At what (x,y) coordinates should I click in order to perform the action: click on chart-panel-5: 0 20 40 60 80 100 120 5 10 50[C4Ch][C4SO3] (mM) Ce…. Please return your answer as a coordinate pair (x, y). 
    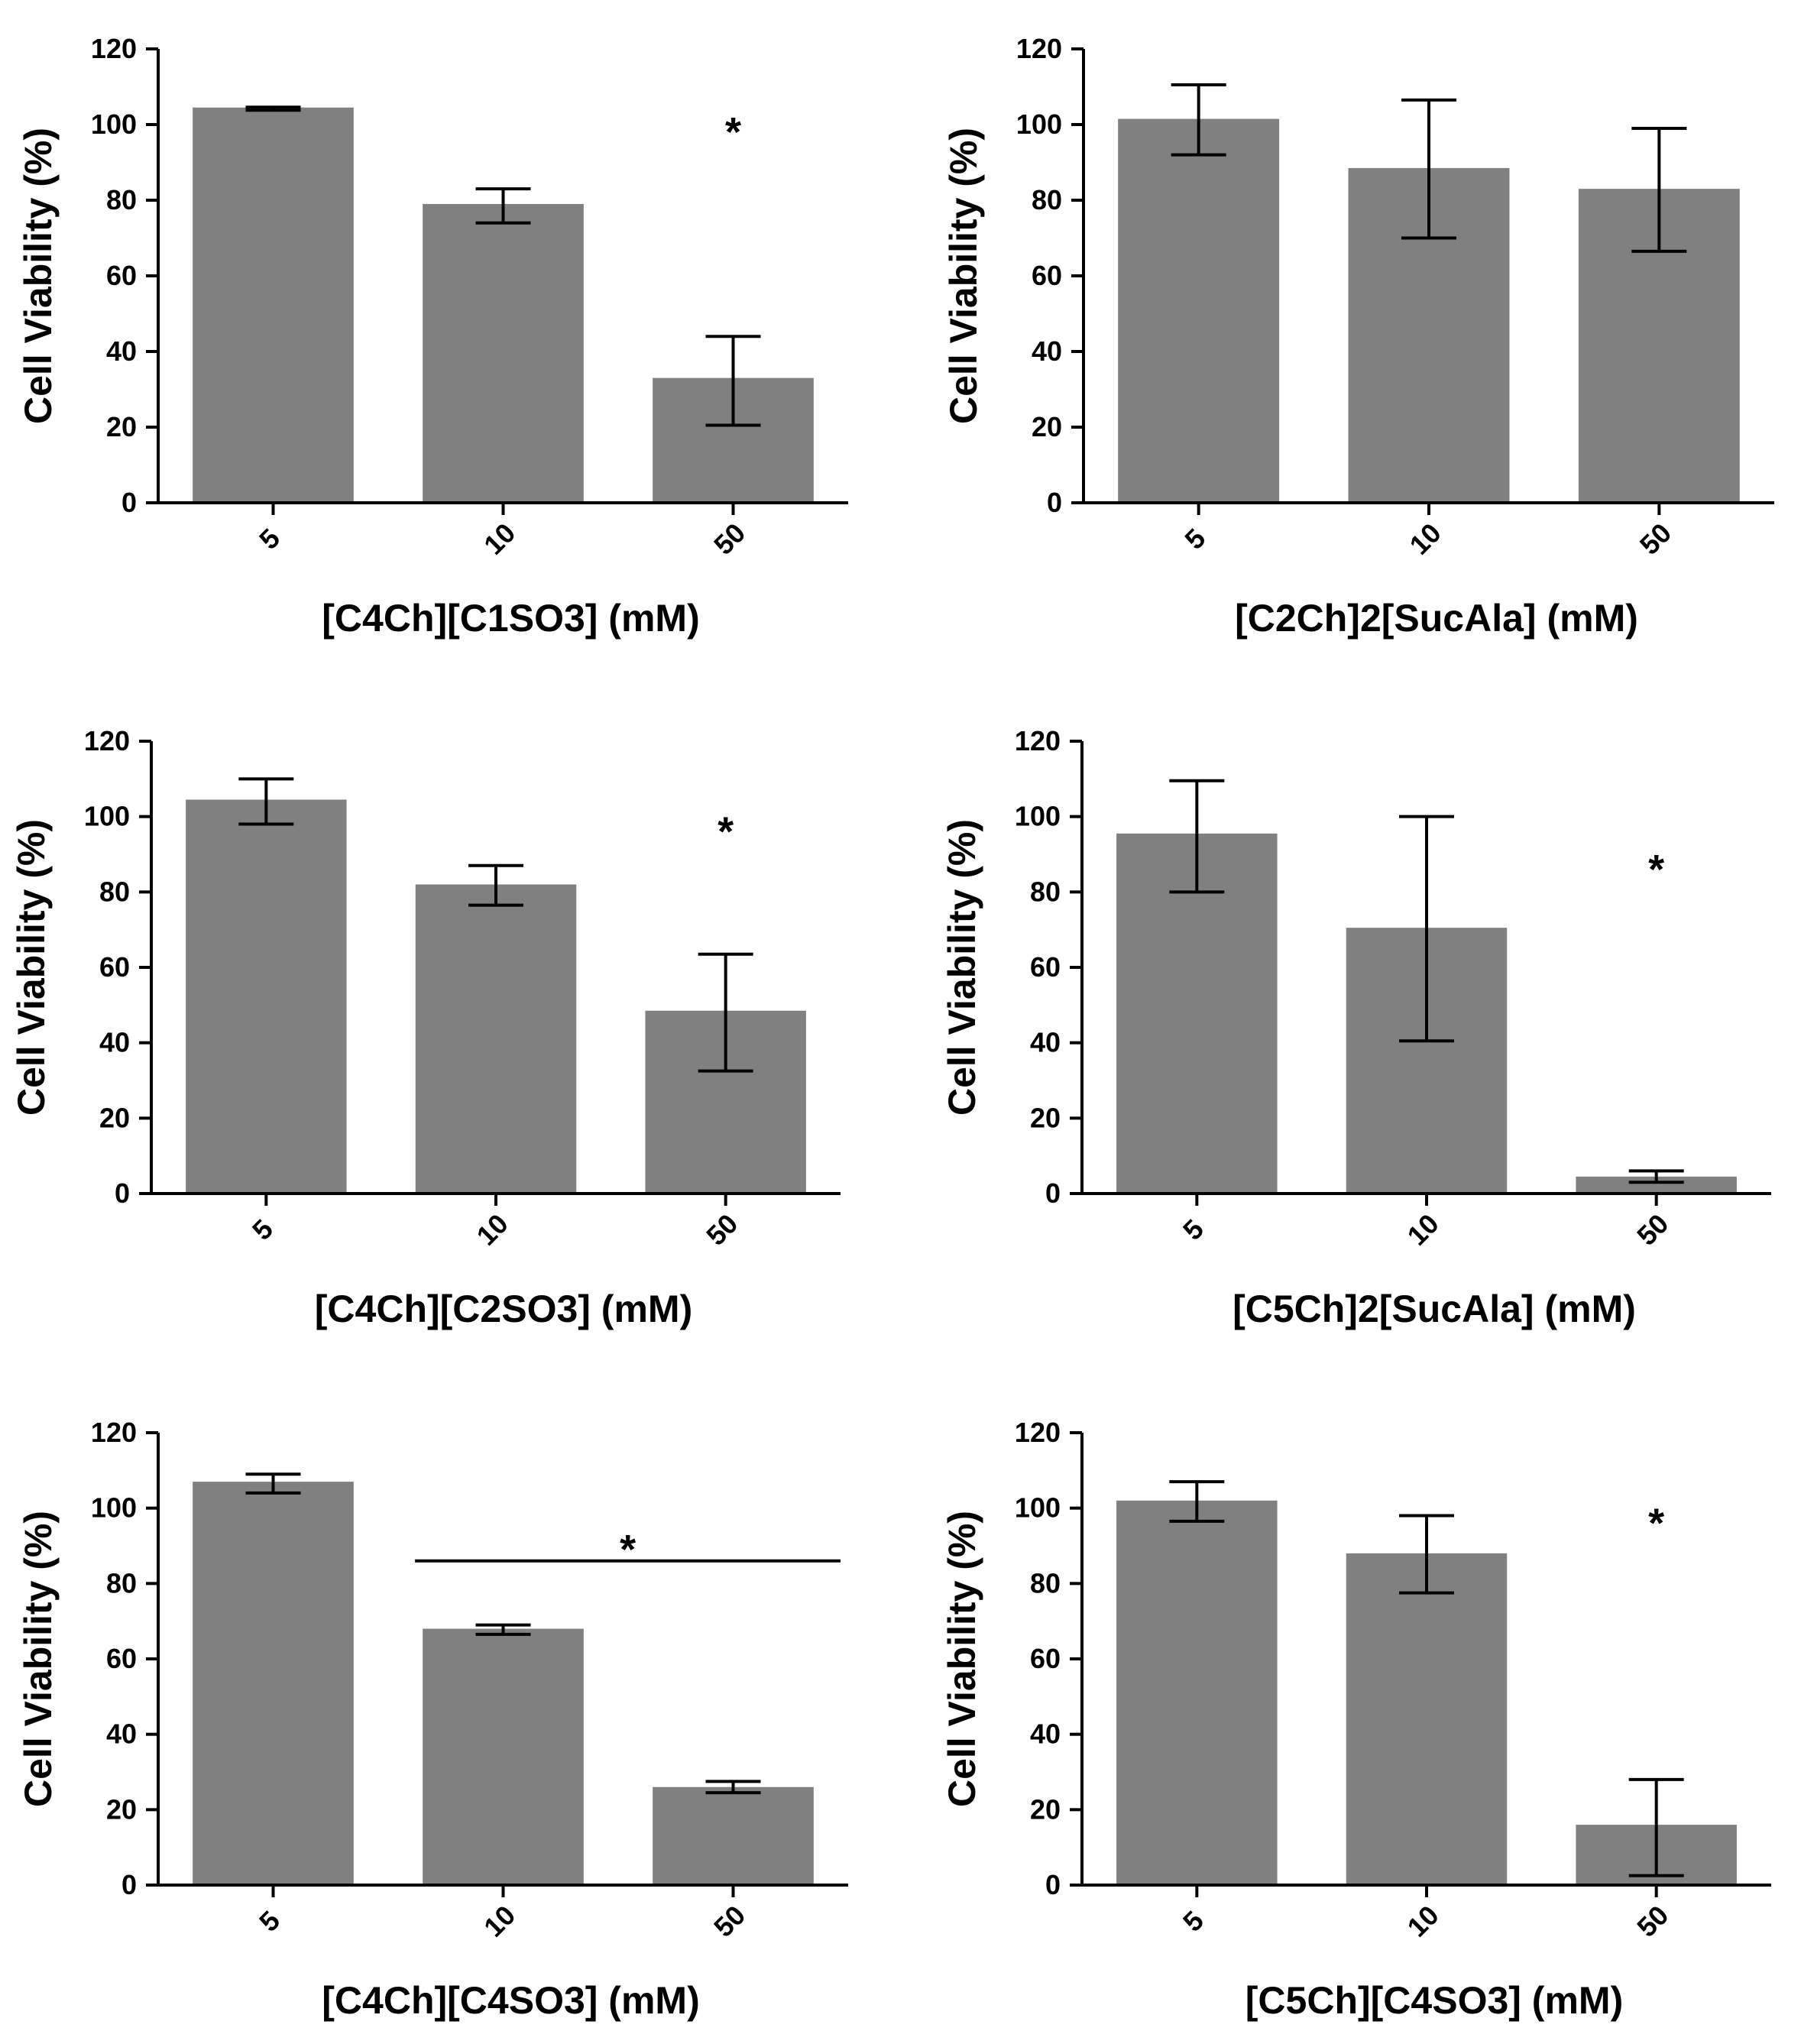
    Looking at the image, I should click on (433, 1719).